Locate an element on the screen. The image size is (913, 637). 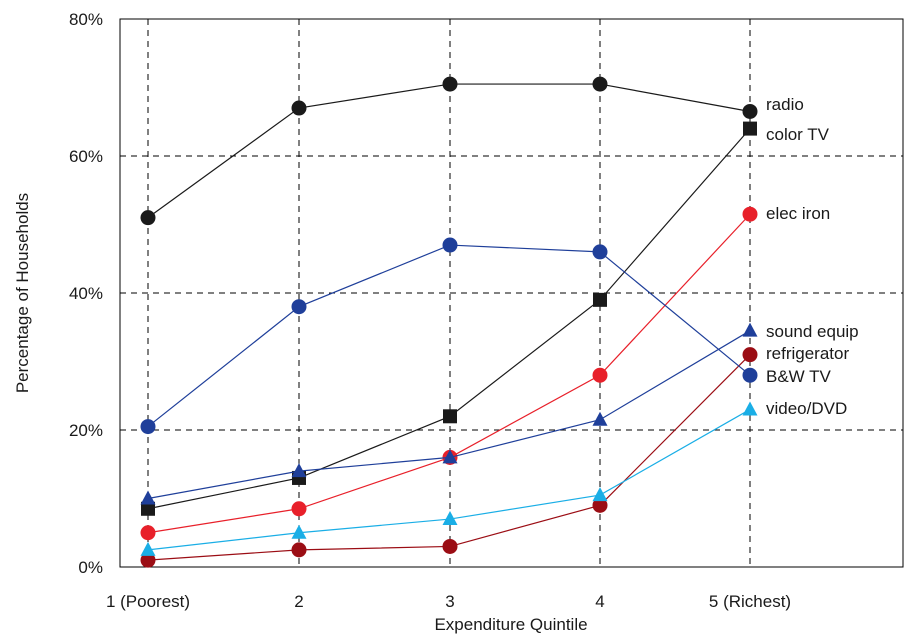
x-tick-label: 1 (Poorest) is located at coordinates (148, 601).